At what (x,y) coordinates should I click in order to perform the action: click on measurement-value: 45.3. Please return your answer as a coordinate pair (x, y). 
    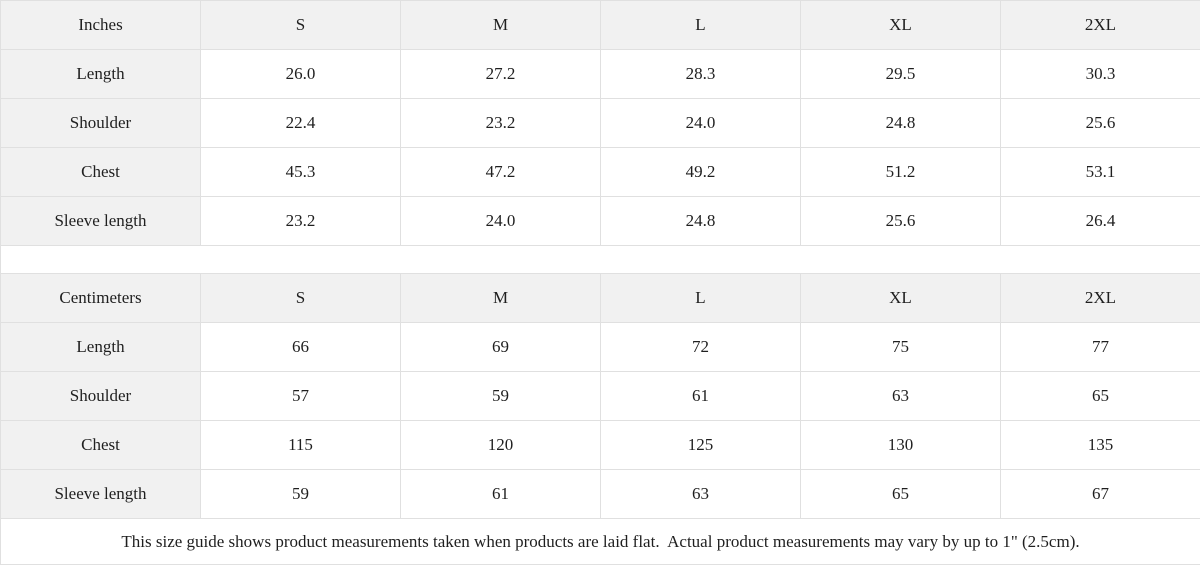
    Looking at the image, I should click on (300, 172).